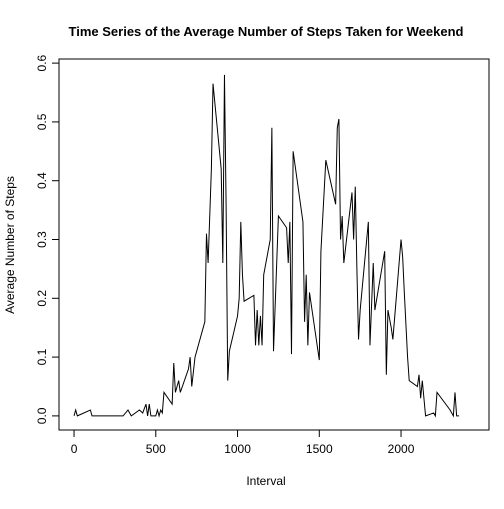 Image resolution: width=504 pixels, height=509 pixels. I want to click on x-axis-label: Interval, so click(265, 481).